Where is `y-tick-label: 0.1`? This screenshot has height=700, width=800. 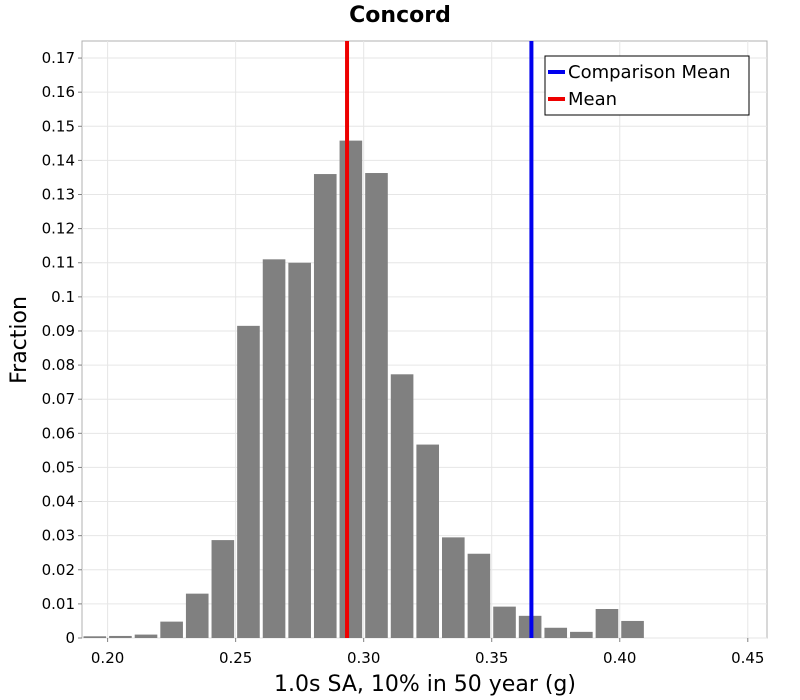 y-tick-label: 0.1 is located at coordinates (63, 297).